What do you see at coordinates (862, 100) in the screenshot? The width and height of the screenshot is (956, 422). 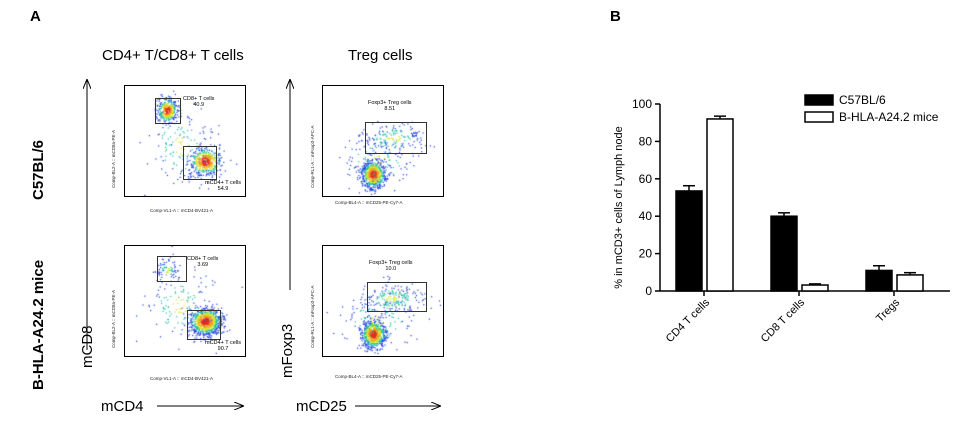 I see `legend-label: C57BL/6` at bounding box center [862, 100].